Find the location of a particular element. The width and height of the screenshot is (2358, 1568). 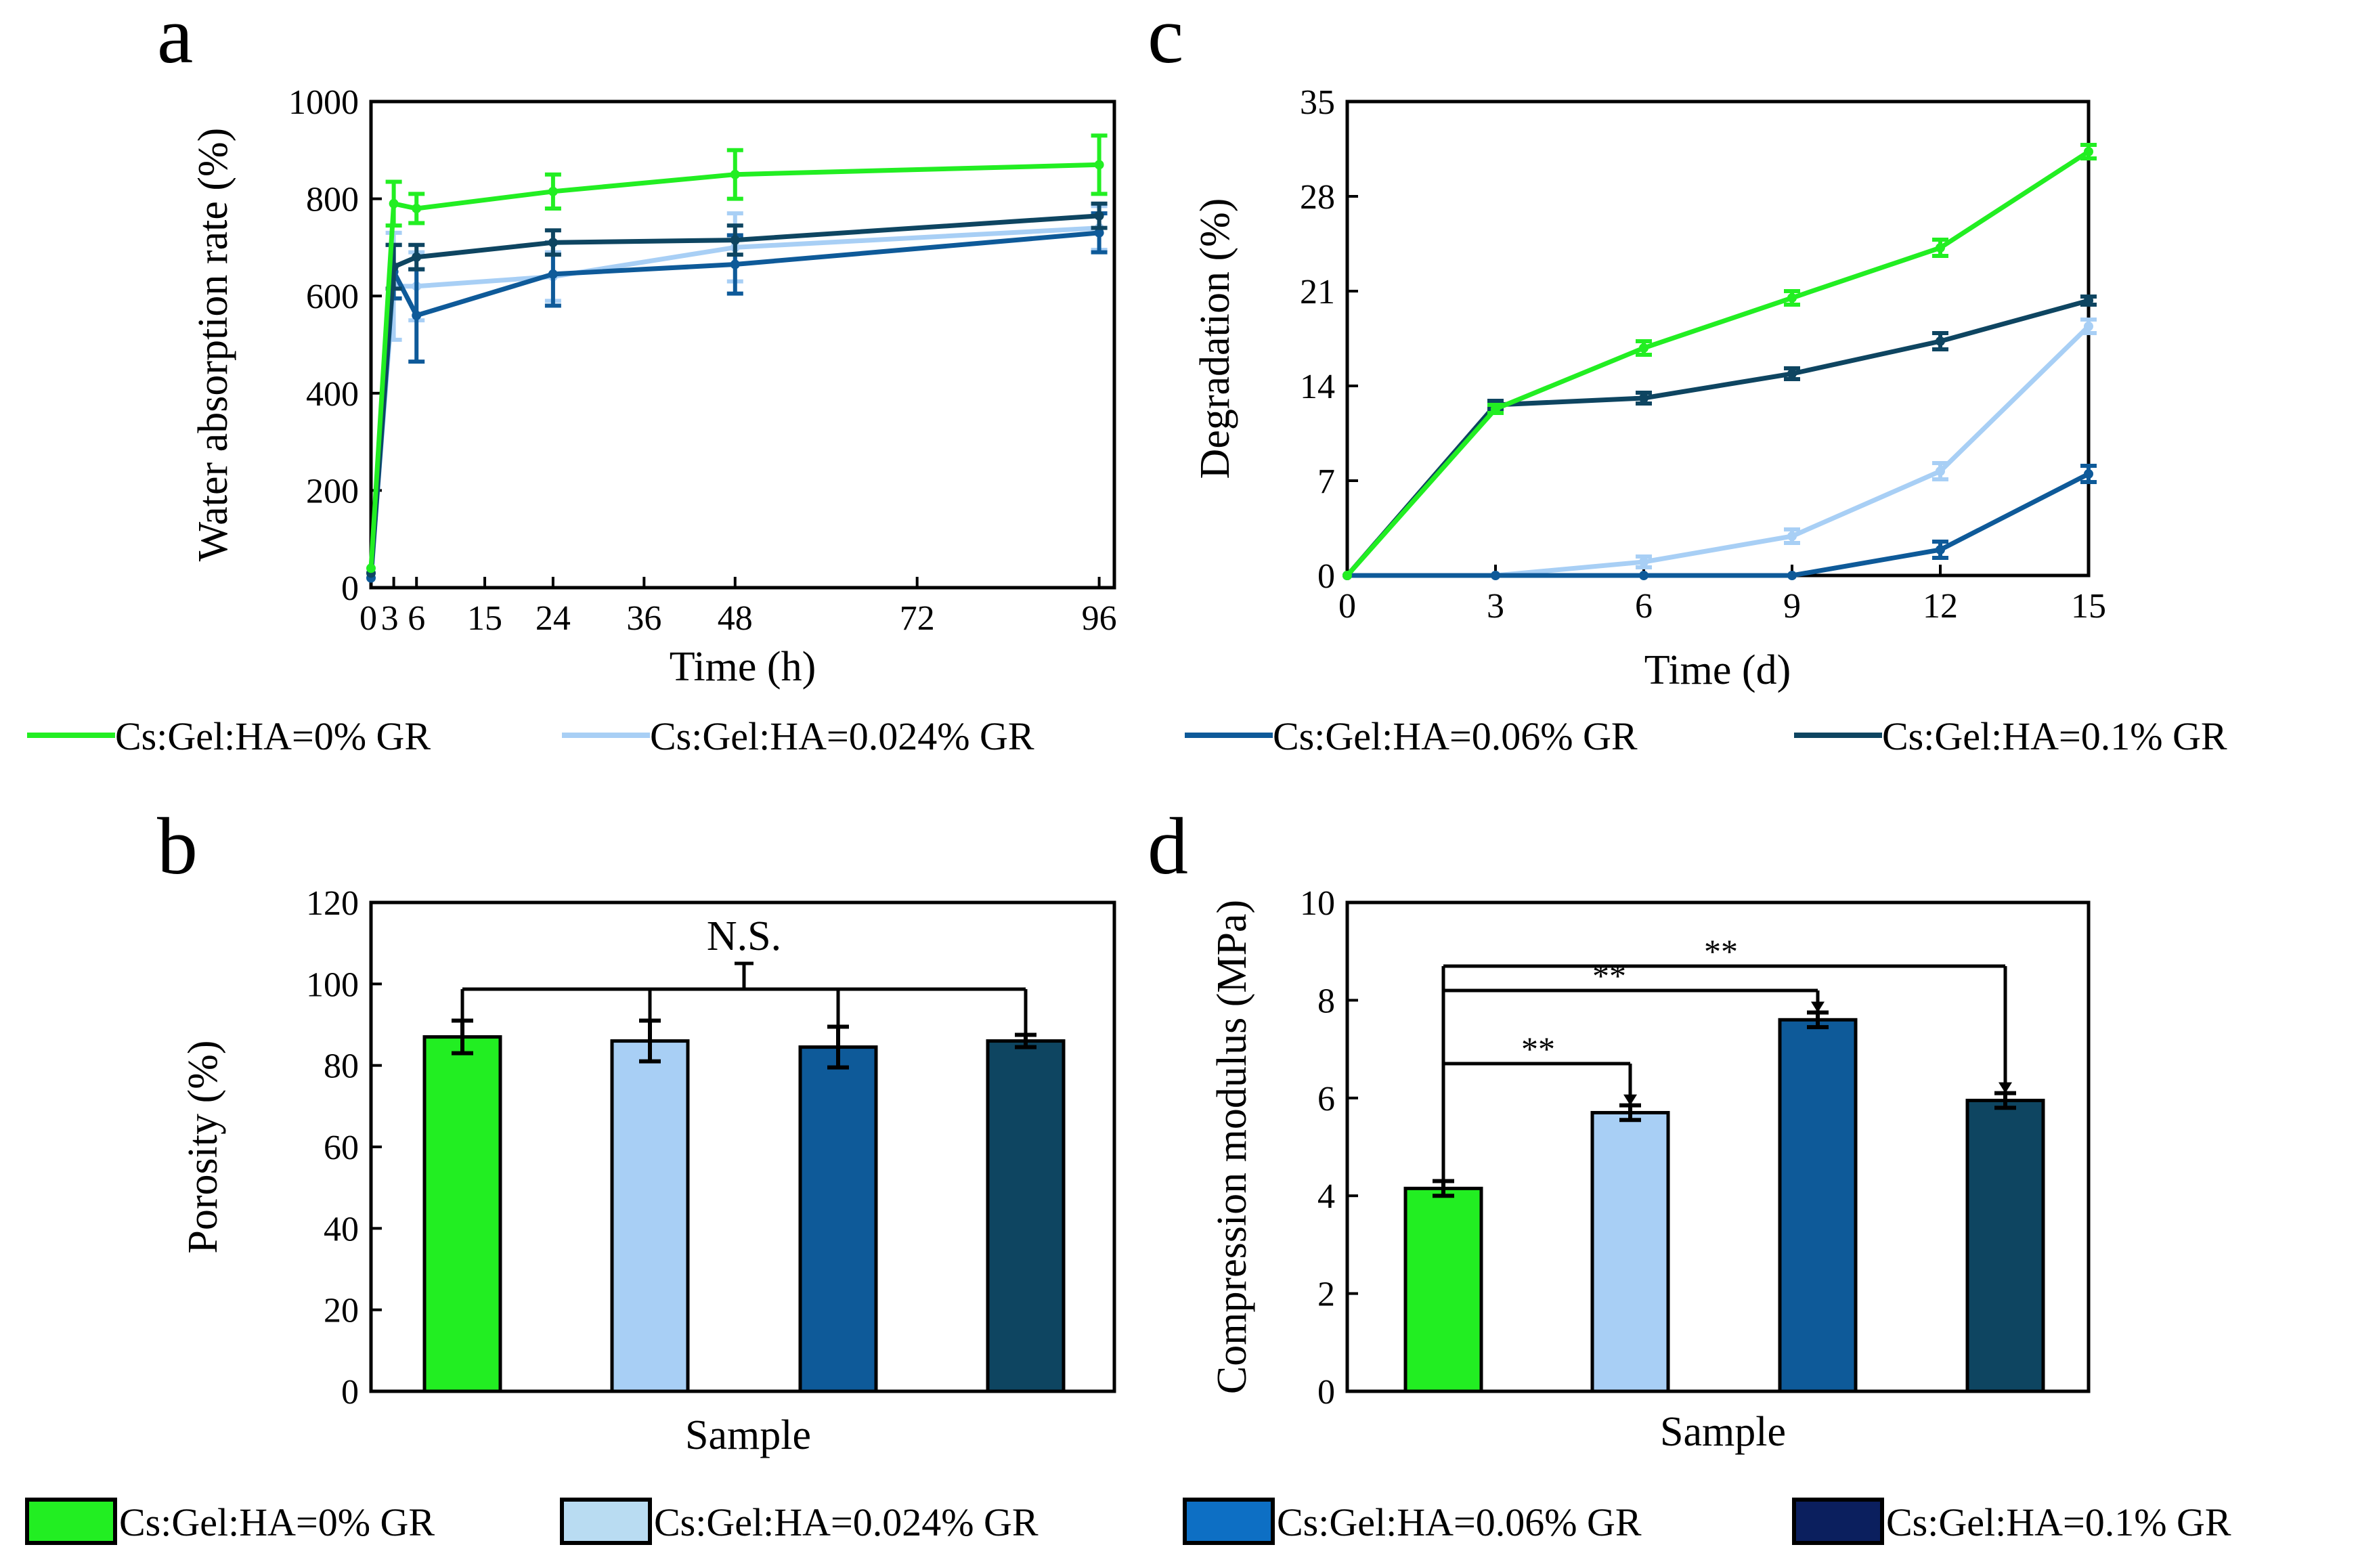

ns-annotation: N.S. is located at coordinates (744, 936).